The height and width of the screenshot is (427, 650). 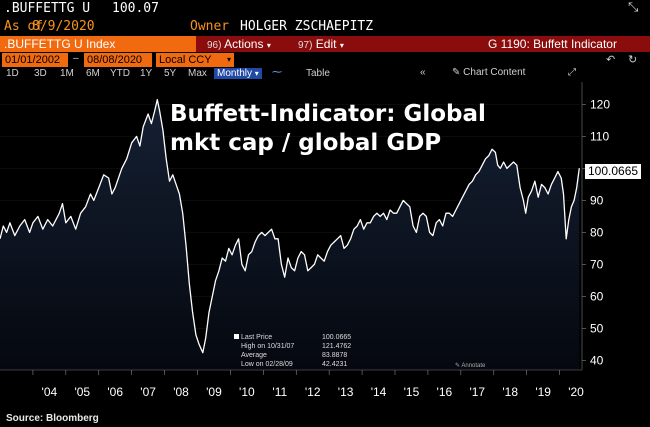 I want to click on as-of-label: As of, so click(x=24, y=26).